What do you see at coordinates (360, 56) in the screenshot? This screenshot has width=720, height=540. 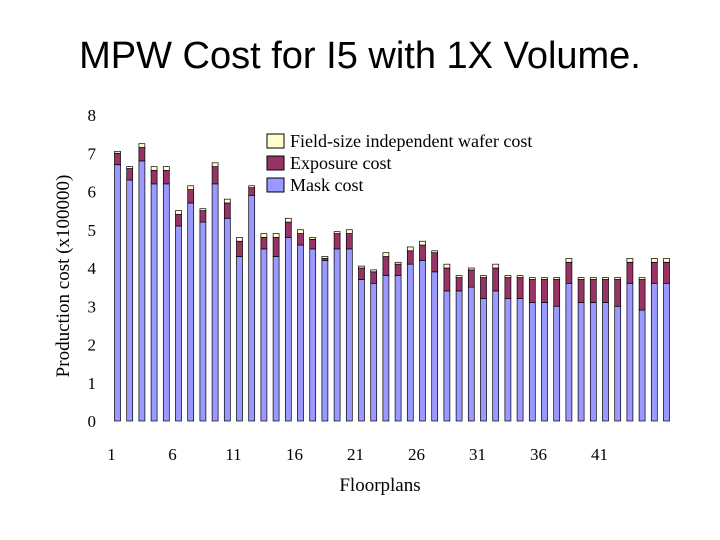 I see `slide-title: MPW Cost for I5 with 1X Volume.` at bounding box center [360, 56].